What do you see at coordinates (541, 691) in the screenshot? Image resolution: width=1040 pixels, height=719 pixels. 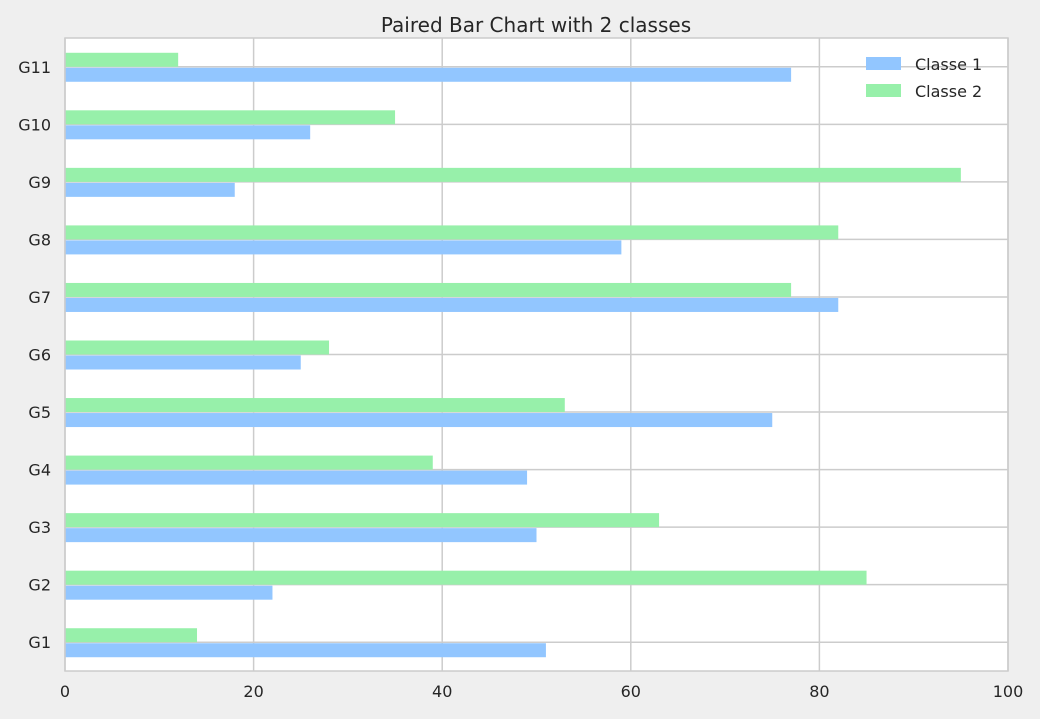 I see `x-tick-labels: 0 20 40 60 80 100` at bounding box center [541, 691].